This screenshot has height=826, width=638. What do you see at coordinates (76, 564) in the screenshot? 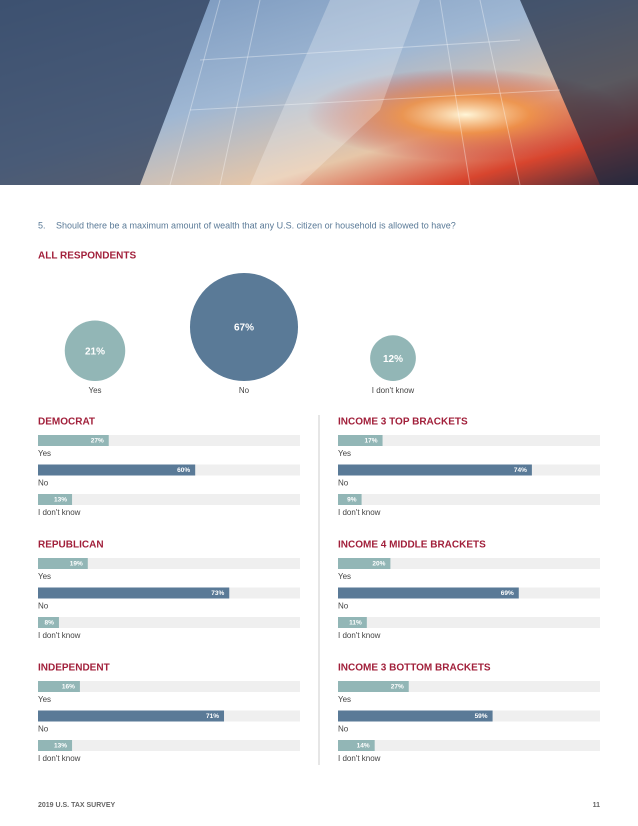
I see `bar-value: 19%` at bounding box center [76, 564].